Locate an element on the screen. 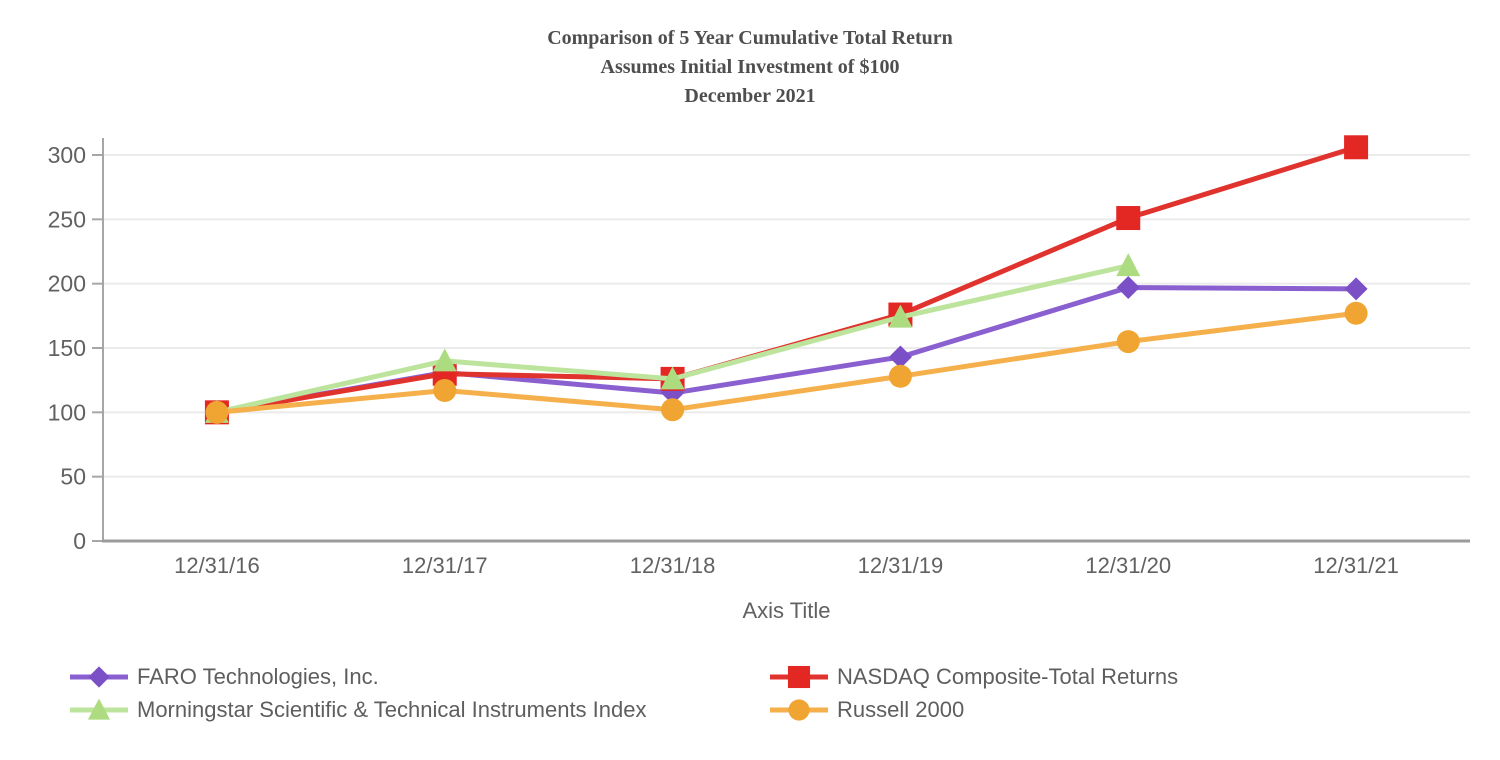 This screenshot has width=1500, height=760. legend-item-russell: Russell 2000 is located at coordinates (974, 709).